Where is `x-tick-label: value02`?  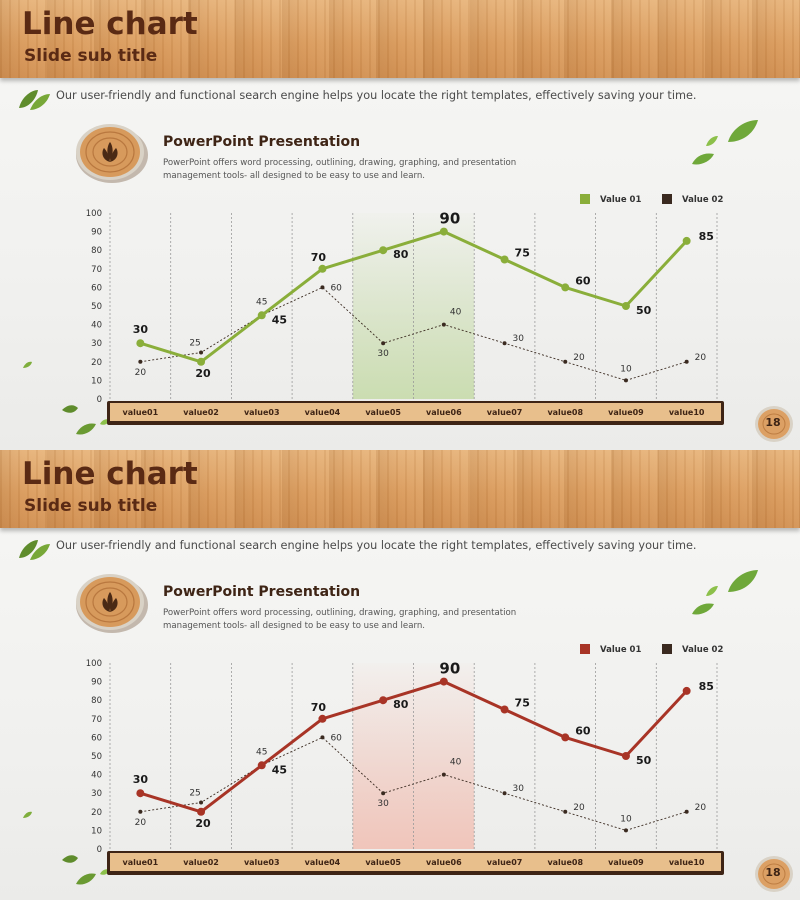
x-tick-label: value02 is located at coordinates (201, 412).